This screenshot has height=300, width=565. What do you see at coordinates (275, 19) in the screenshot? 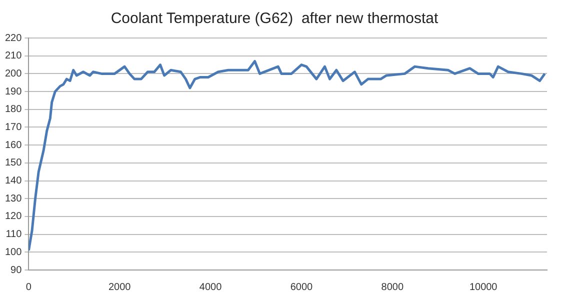
I see `chart-title: Coolant Temperature (G62) after new thermostat` at bounding box center [275, 19].